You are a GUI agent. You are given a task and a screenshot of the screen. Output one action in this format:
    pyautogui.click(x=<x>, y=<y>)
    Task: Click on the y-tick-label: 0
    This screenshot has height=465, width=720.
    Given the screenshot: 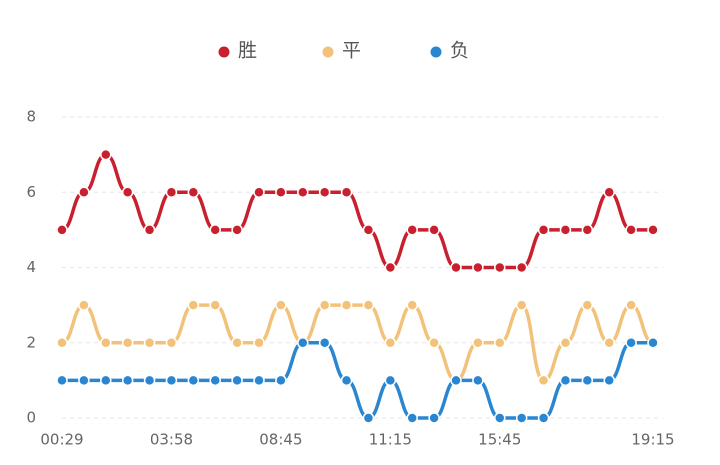 What is the action you would take?
    pyautogui.click(x=31, y=418)
    